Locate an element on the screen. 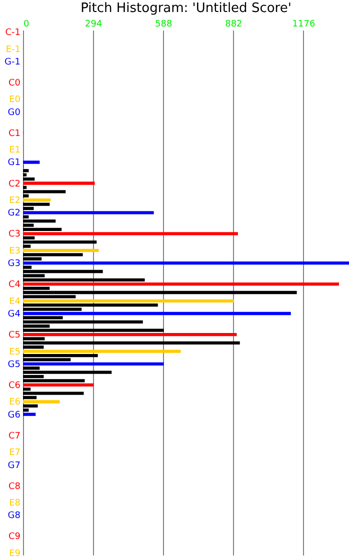  y-tick-label: G-1 is located at coordinates (12, 62).